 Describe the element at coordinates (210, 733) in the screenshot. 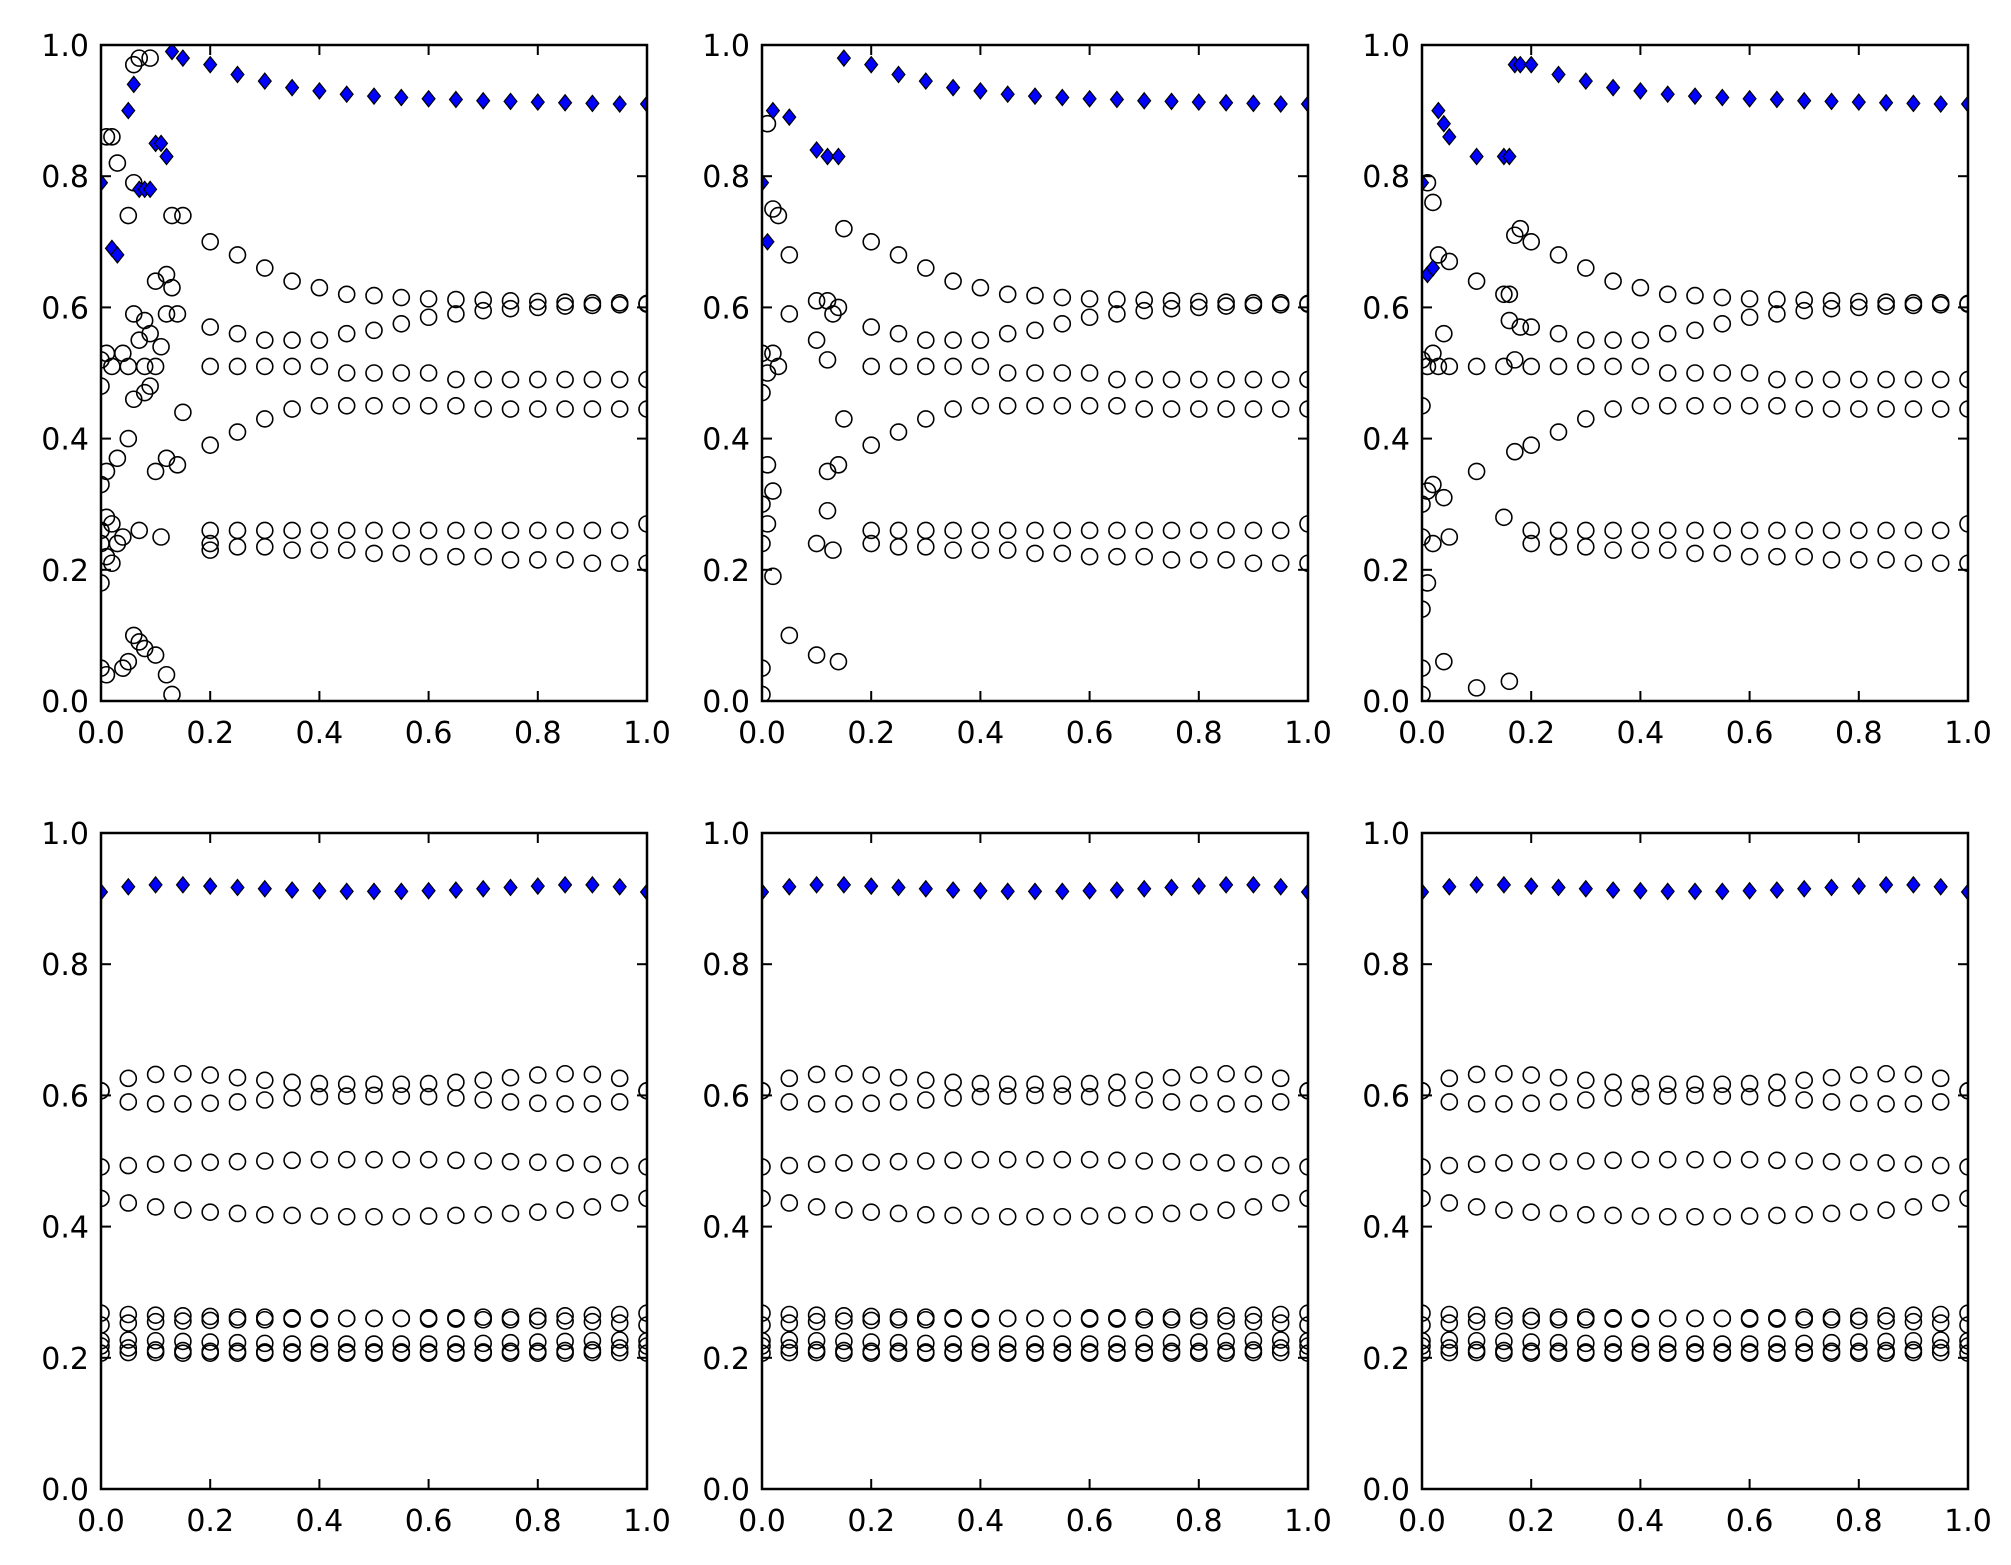

I see `x-tick-label: 0.2` at that location.